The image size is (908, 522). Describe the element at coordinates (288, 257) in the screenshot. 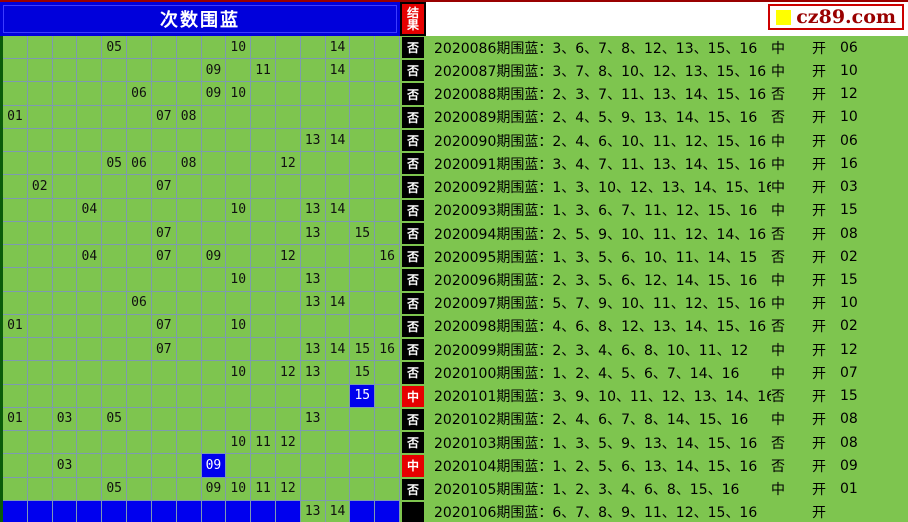

I see `grid-cell: 12` at that location.